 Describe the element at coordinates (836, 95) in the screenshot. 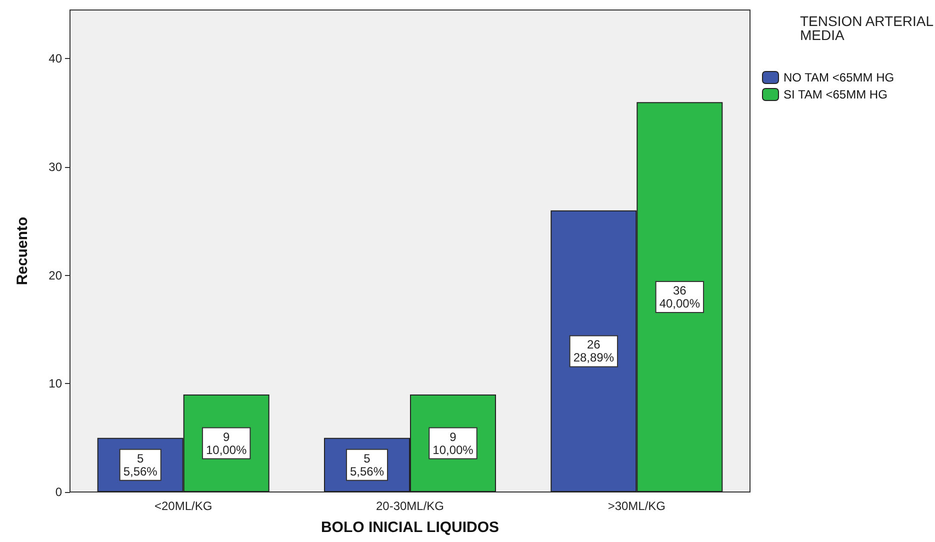

I see `legend-label: SI TAM <65MM HG` at that location.